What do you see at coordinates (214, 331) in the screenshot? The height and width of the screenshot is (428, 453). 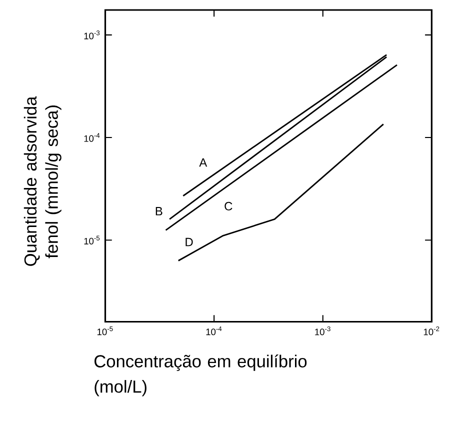 I see `x-tick-label: 10$^{-4}$` at bounding box center [214, 331].